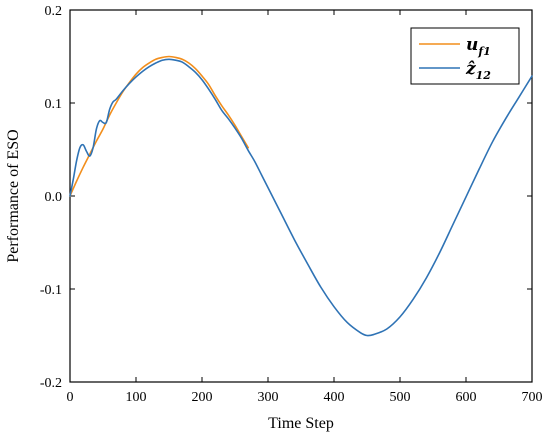 The image size is (550, 438). I want to click on legend-main-u: u, so click(472, 45).